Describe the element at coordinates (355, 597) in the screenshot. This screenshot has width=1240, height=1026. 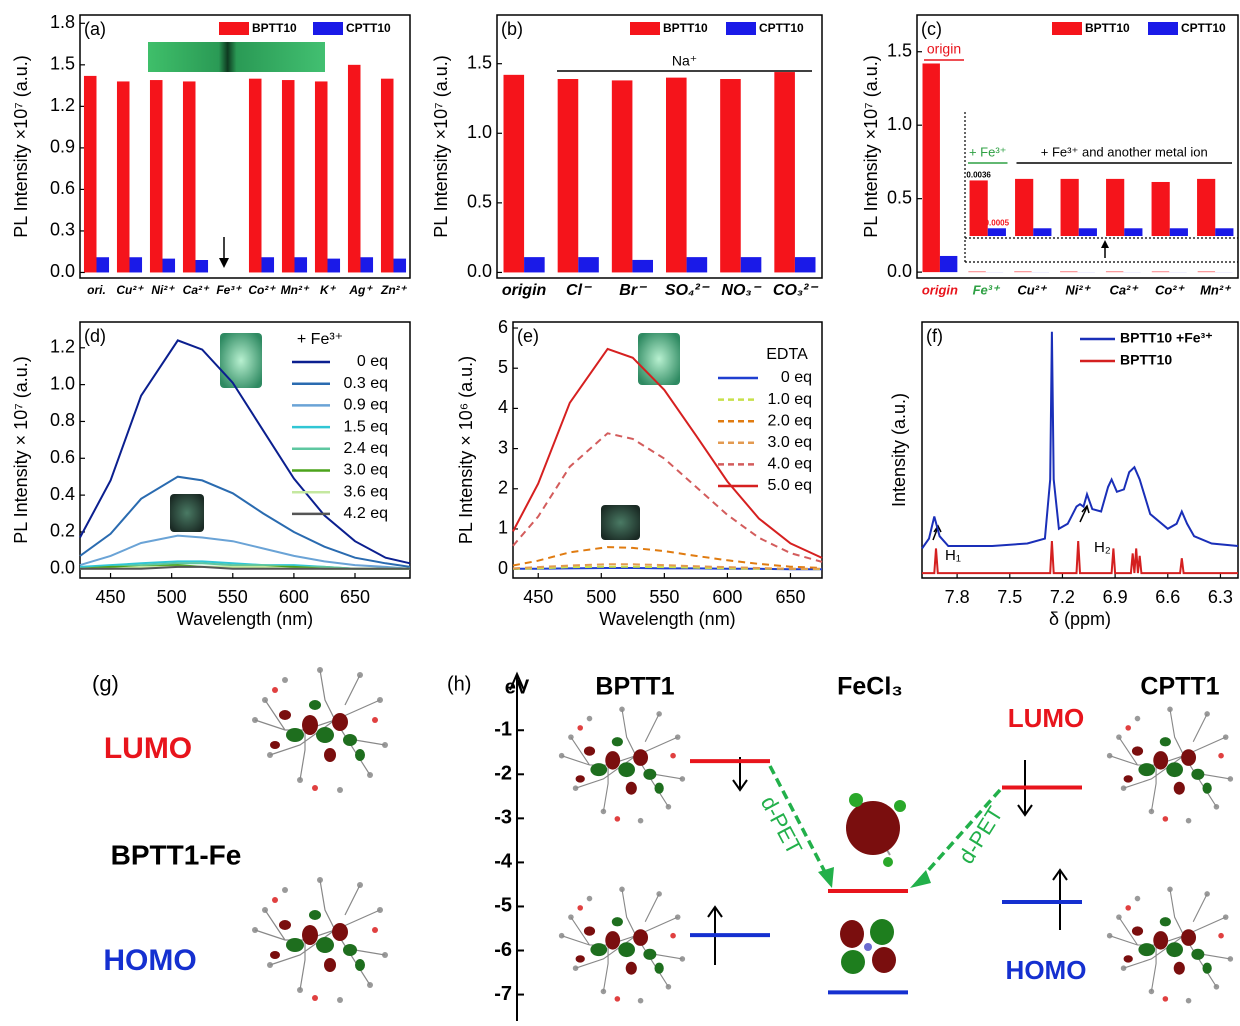
I see `x-tick-label: 650` at that location.